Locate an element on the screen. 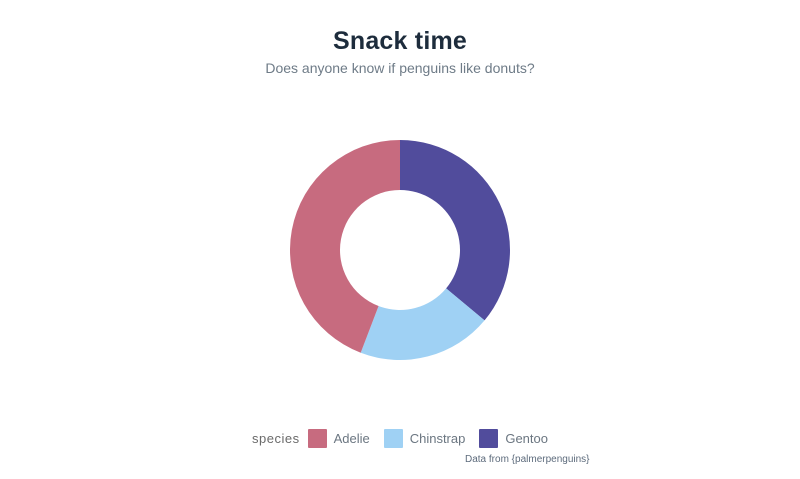 The height and width of the screenshot is (479, 800). legend-swatch-adelie is located at coordinates (317, 438).